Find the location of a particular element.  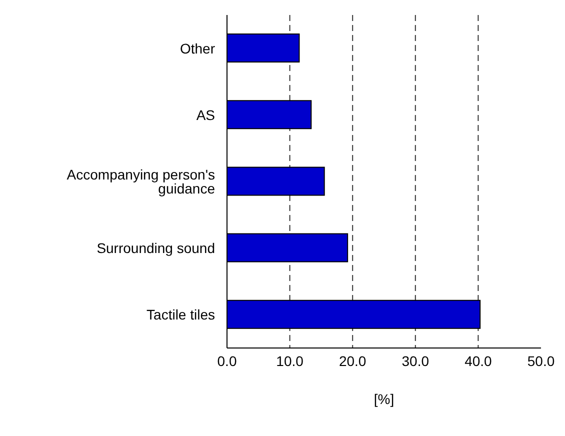

x-tick-label: 30.0 is located at coordinates (416, 360).